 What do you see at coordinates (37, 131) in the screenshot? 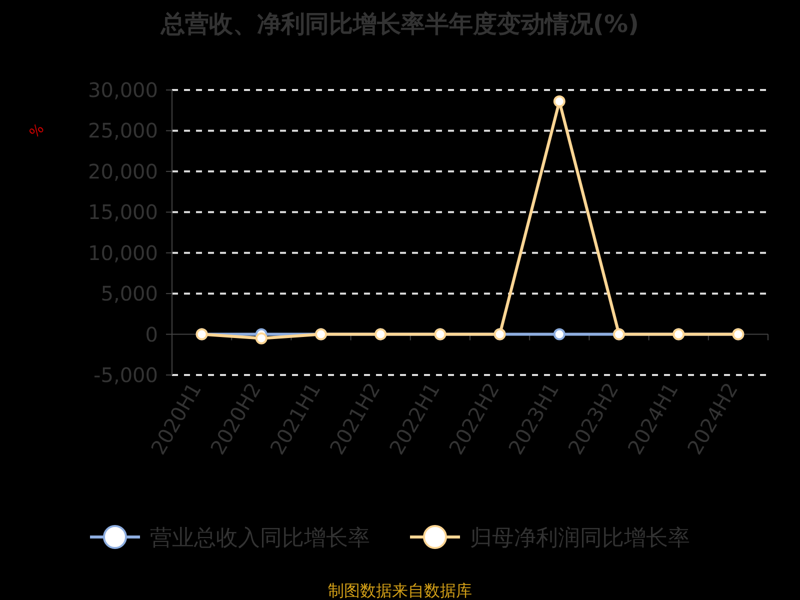
I see `y-axis-title: %` at bounding box center [37, 131].